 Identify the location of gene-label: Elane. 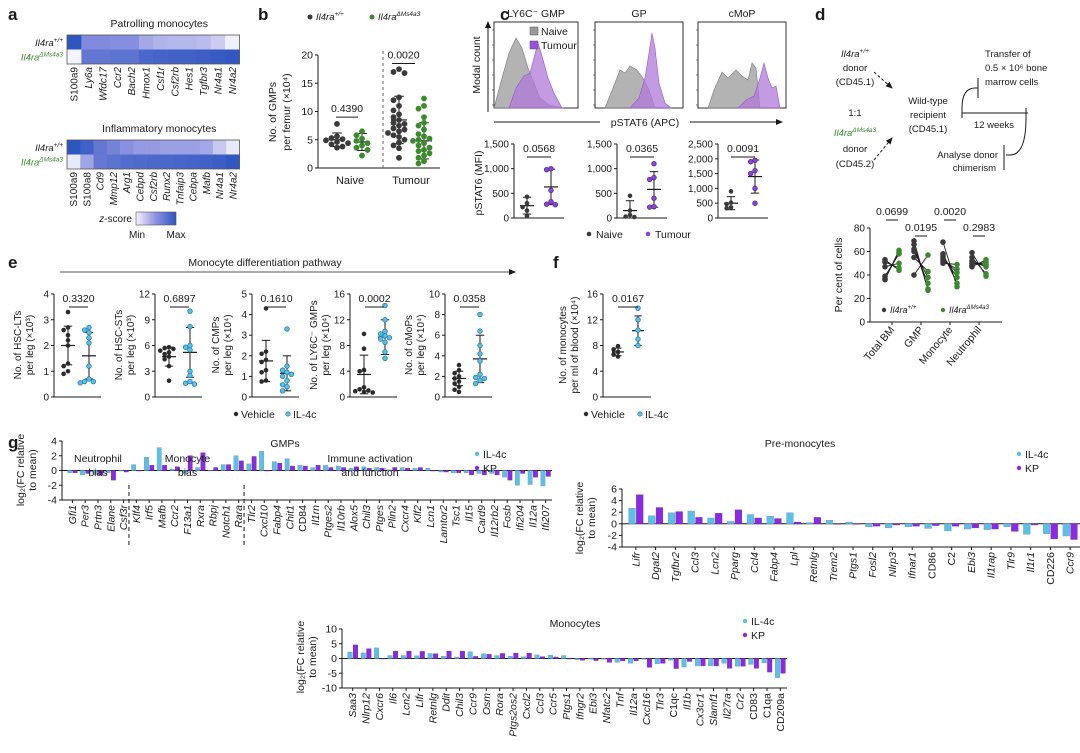
(111, 518).